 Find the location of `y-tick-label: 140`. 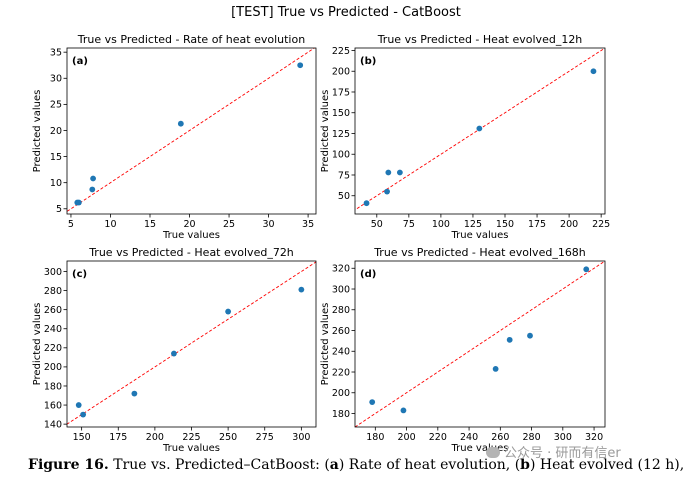

y-tick-label: 140 is located at coordinates (53, 424).